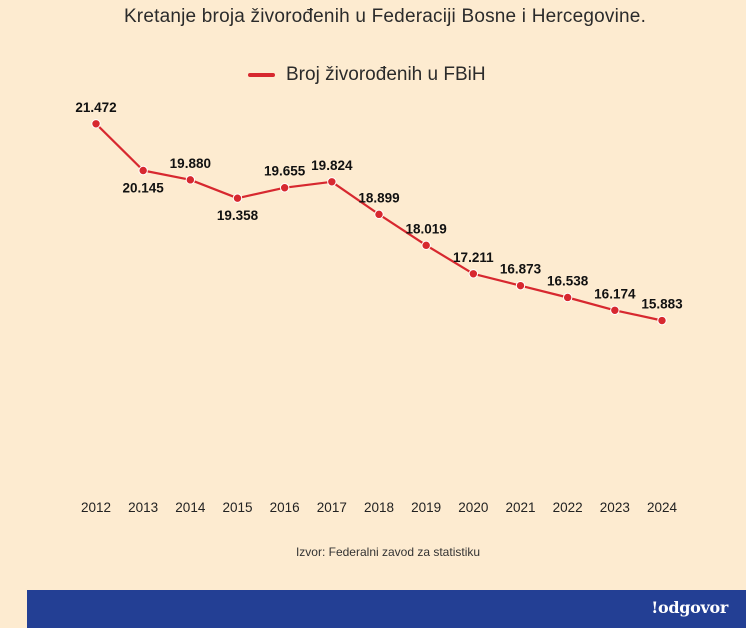  What do you see at coordinates (473, 274) in the screenshot?
I see `data-point-2020` at bounding box center [473, 274].